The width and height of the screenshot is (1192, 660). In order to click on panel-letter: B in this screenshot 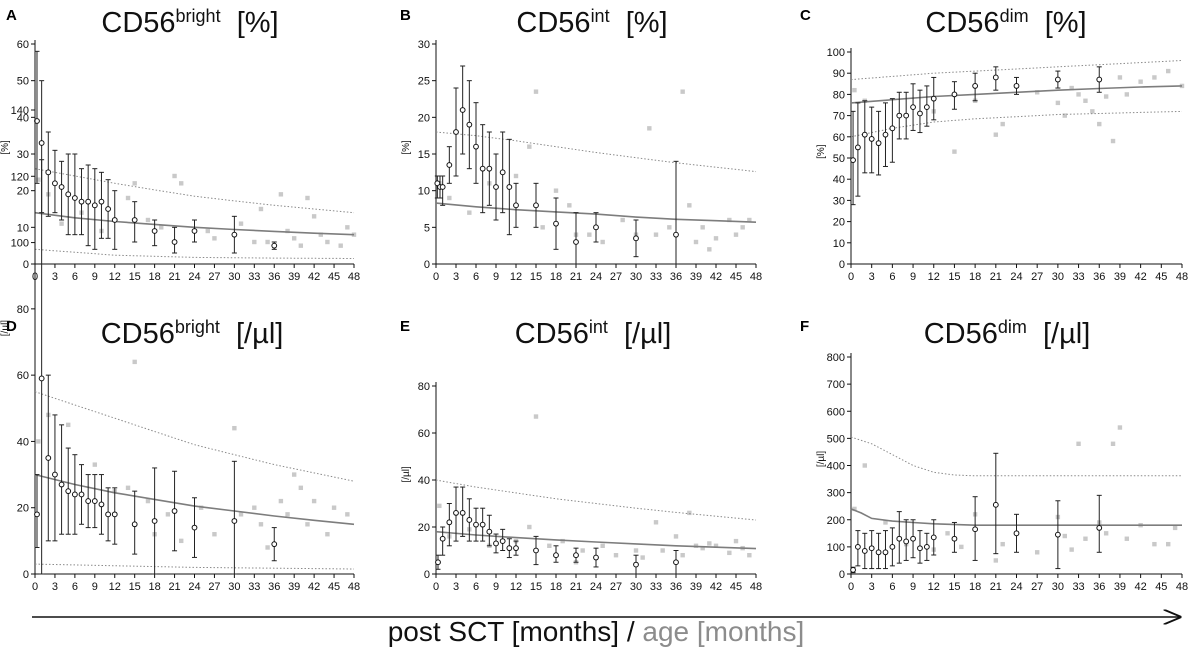, I will do `click(405, 15)`.